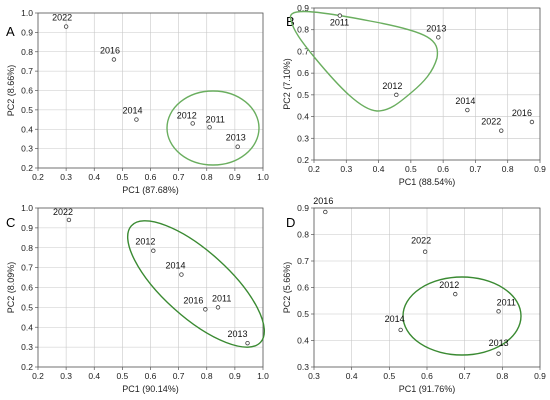 The height and width of the screenshot is (400, 550). I want to click on x-axis-label: PC1 (88.54%), so click(427, 182).